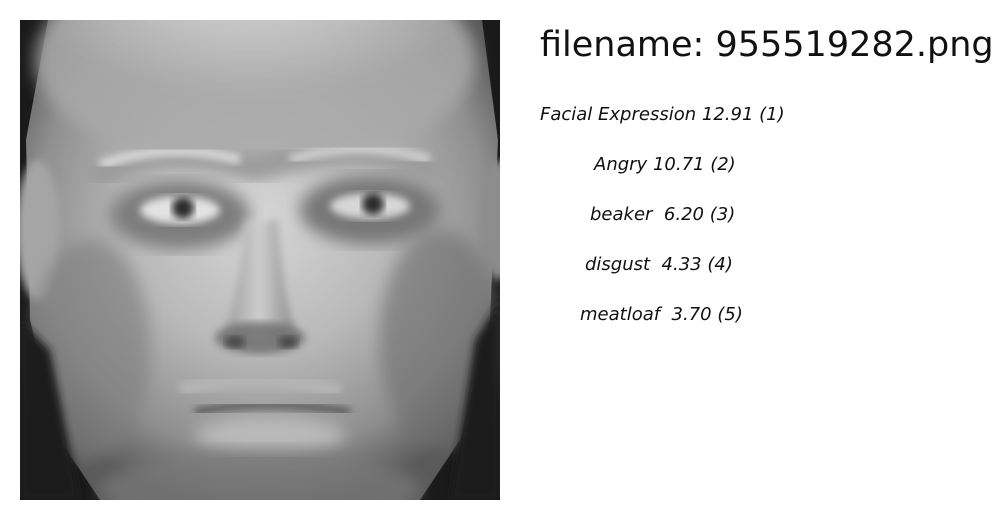 This screenshot has height=520, width=1000. Describe the element at coordinates (688, 314) in the screenshot. I see `prediction-score: 3.70` at that location.